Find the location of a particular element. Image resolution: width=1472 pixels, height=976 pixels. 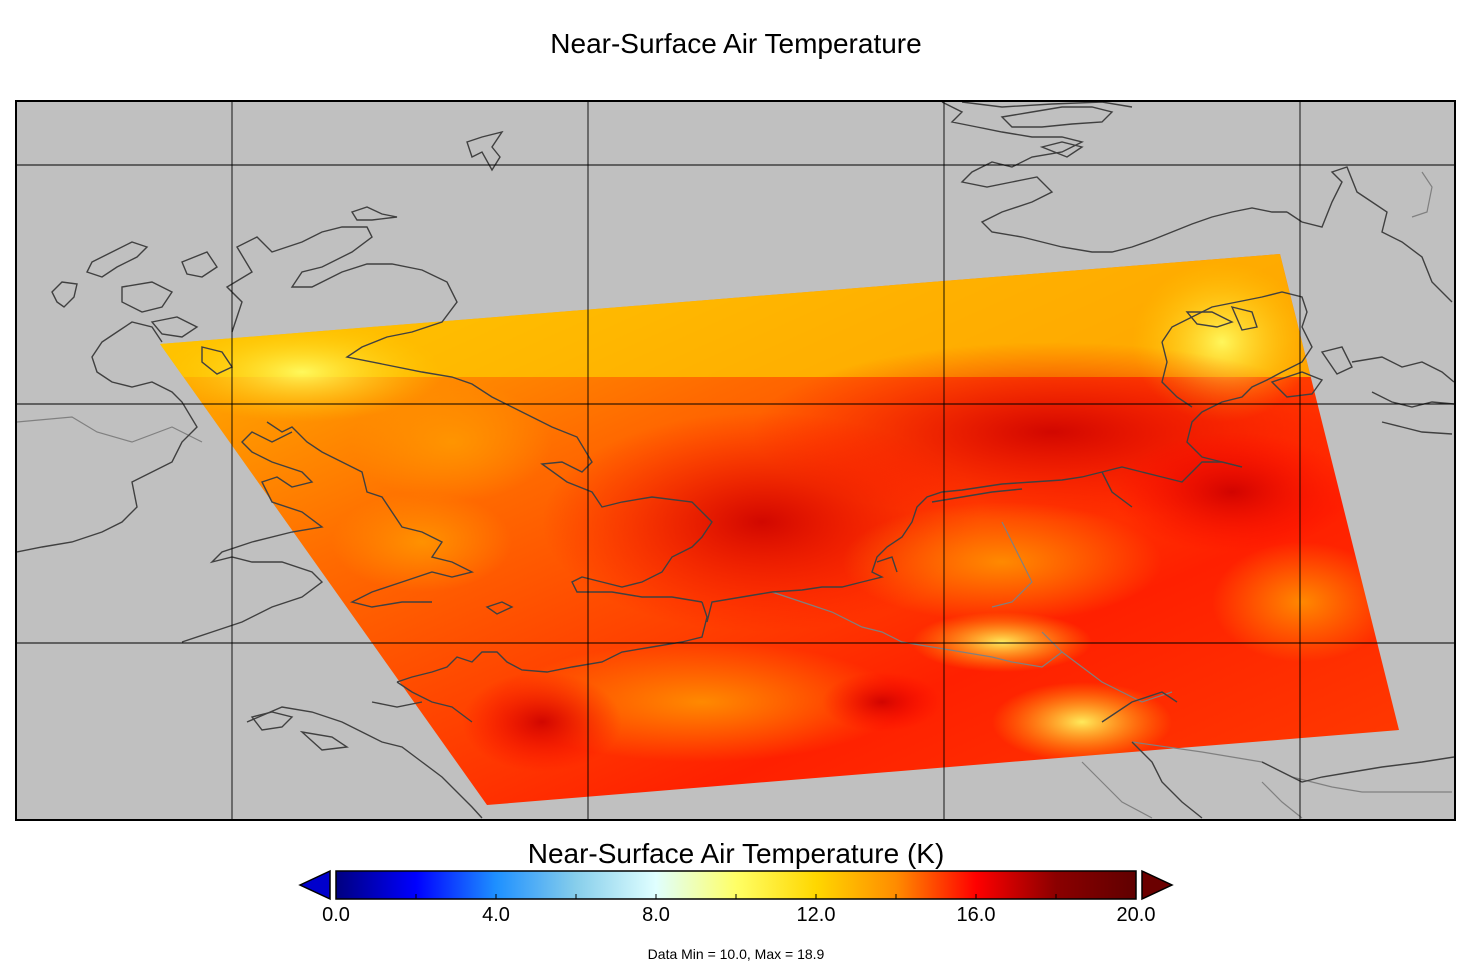

page-title: Near-Surface Air Temperature is located at coordinates (736, 43).